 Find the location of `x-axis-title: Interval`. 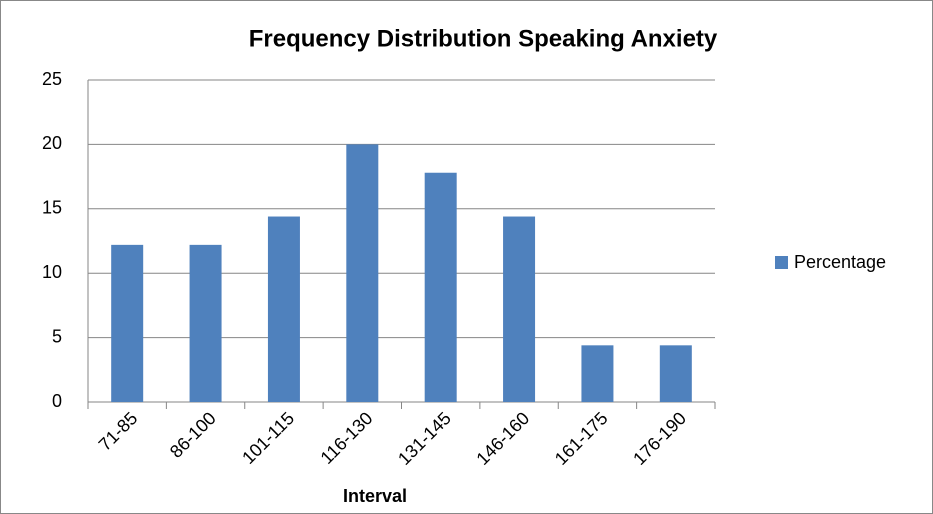

x-axis-title: Interval is located at coordinates (375, 496).